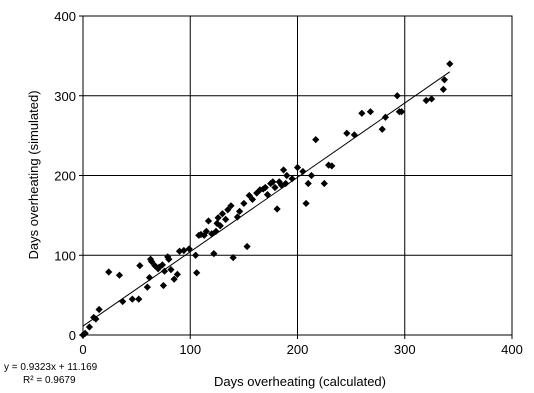 Image resolution: width=534 pixels, height=393 pixels. I want to click on x-tick-label: 100, so click(190, 349).